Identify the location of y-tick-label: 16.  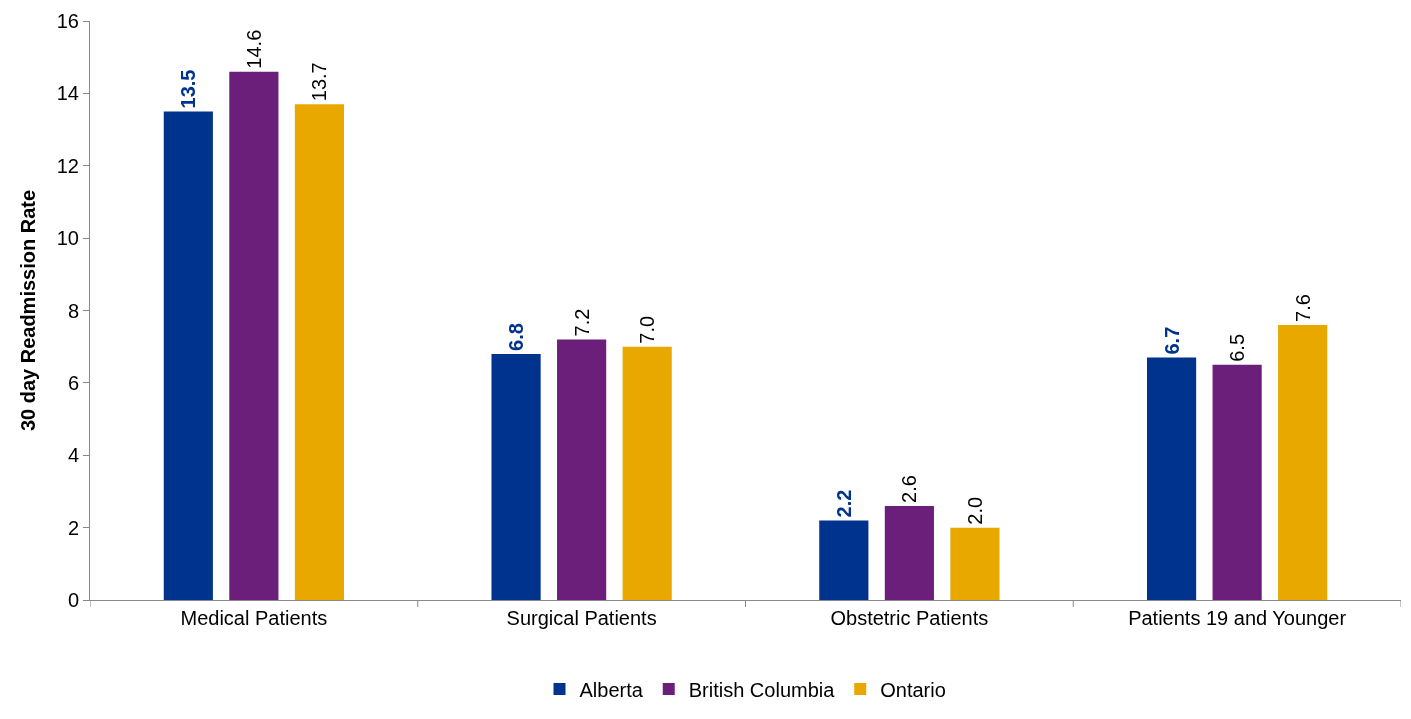
(67, 21).